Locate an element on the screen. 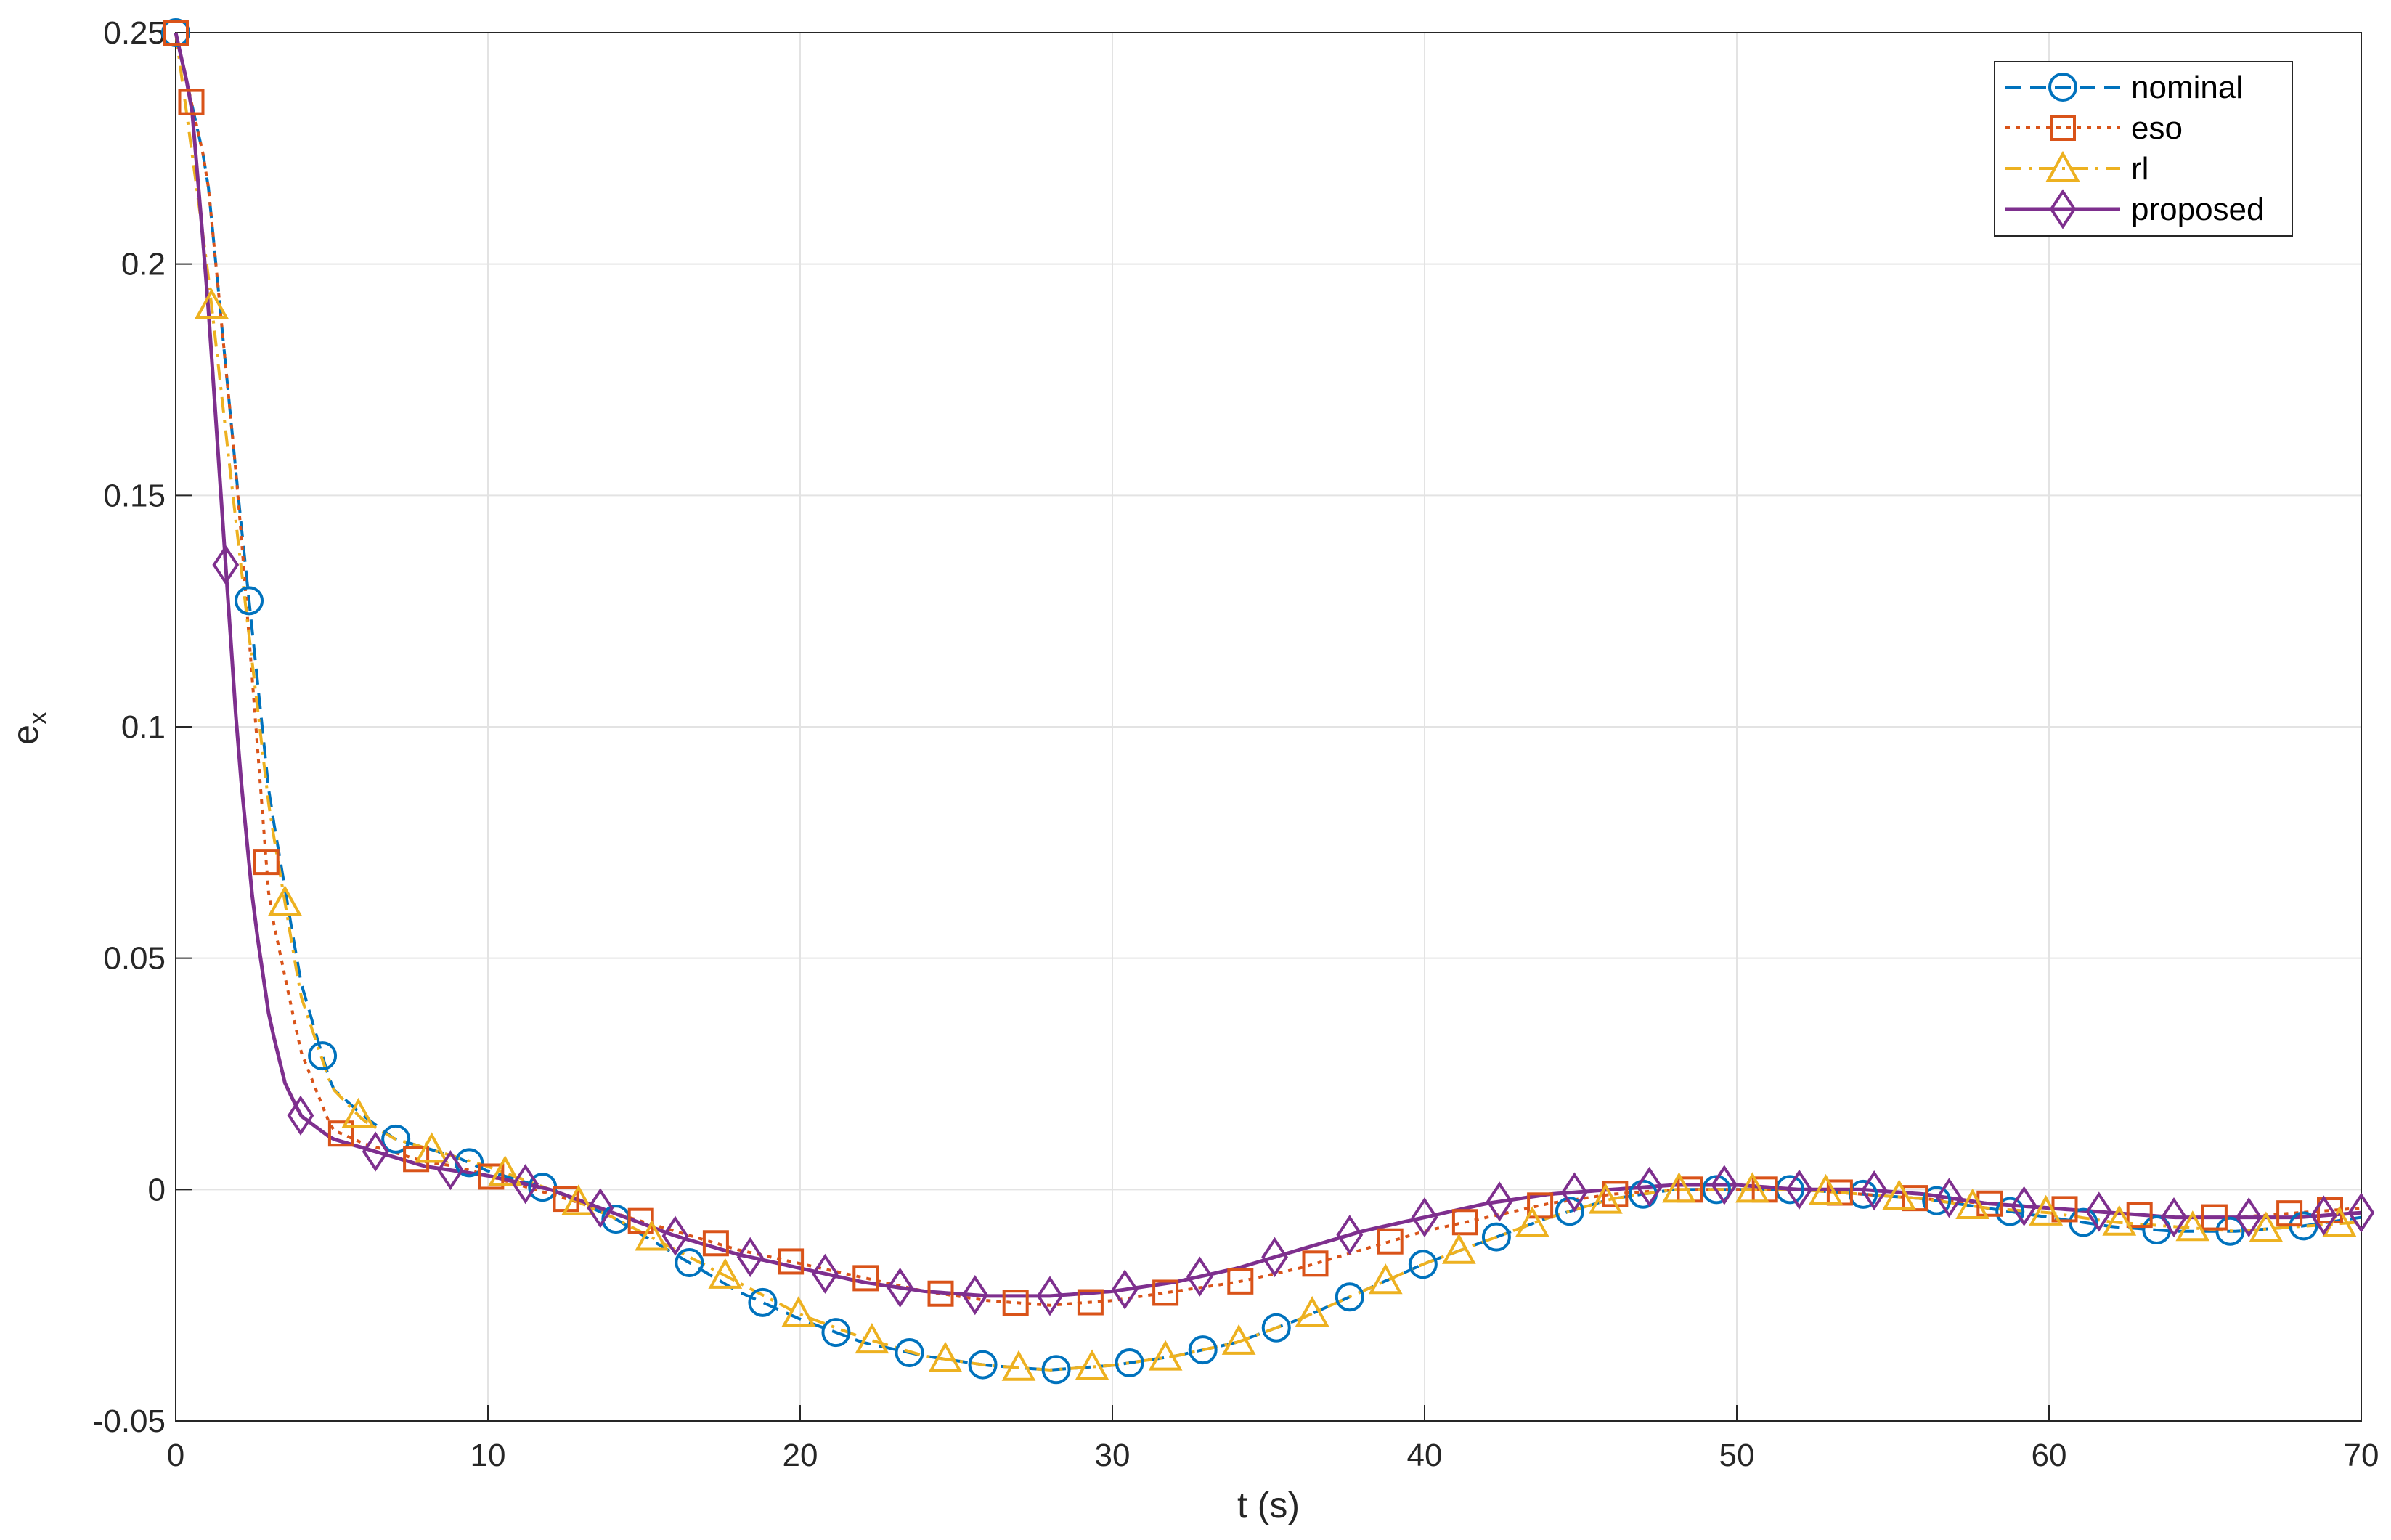  x-tick-label: 20 is located at coordinates (800, 1455).